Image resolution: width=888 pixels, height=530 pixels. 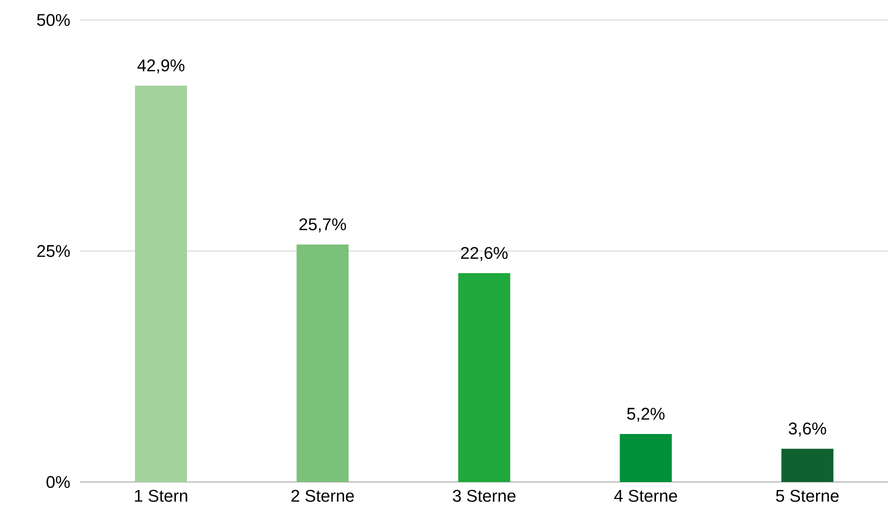 I want to click on x-tick-label: 2 Sterne, so click(x=322, y=496).